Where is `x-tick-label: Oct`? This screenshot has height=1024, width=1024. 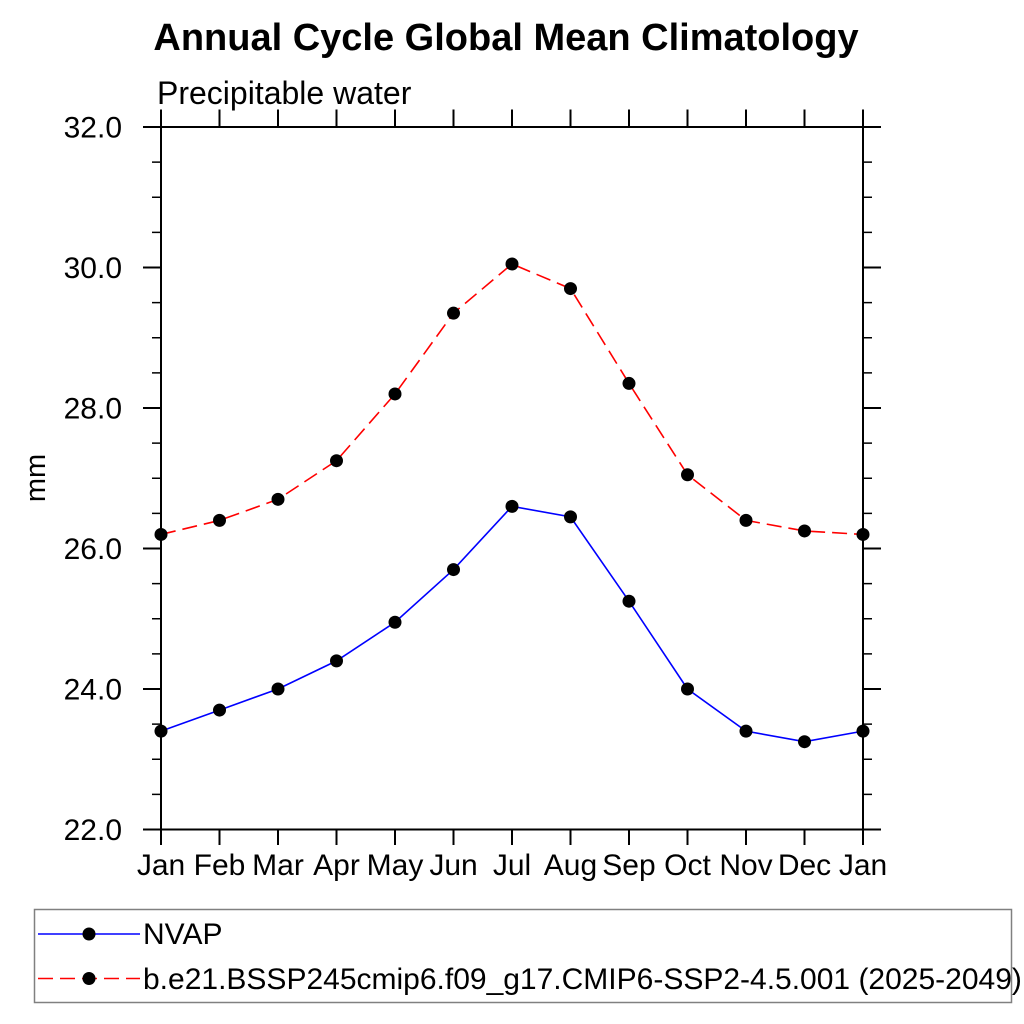
x-tick-label: Oct is located at coordinates (687, 865).